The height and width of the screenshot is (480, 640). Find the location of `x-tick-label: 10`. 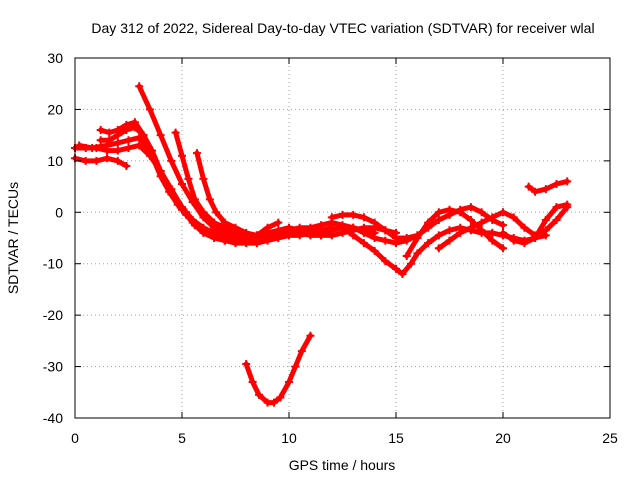

x-tick-label: 10 is located at coordinates (289, 438).